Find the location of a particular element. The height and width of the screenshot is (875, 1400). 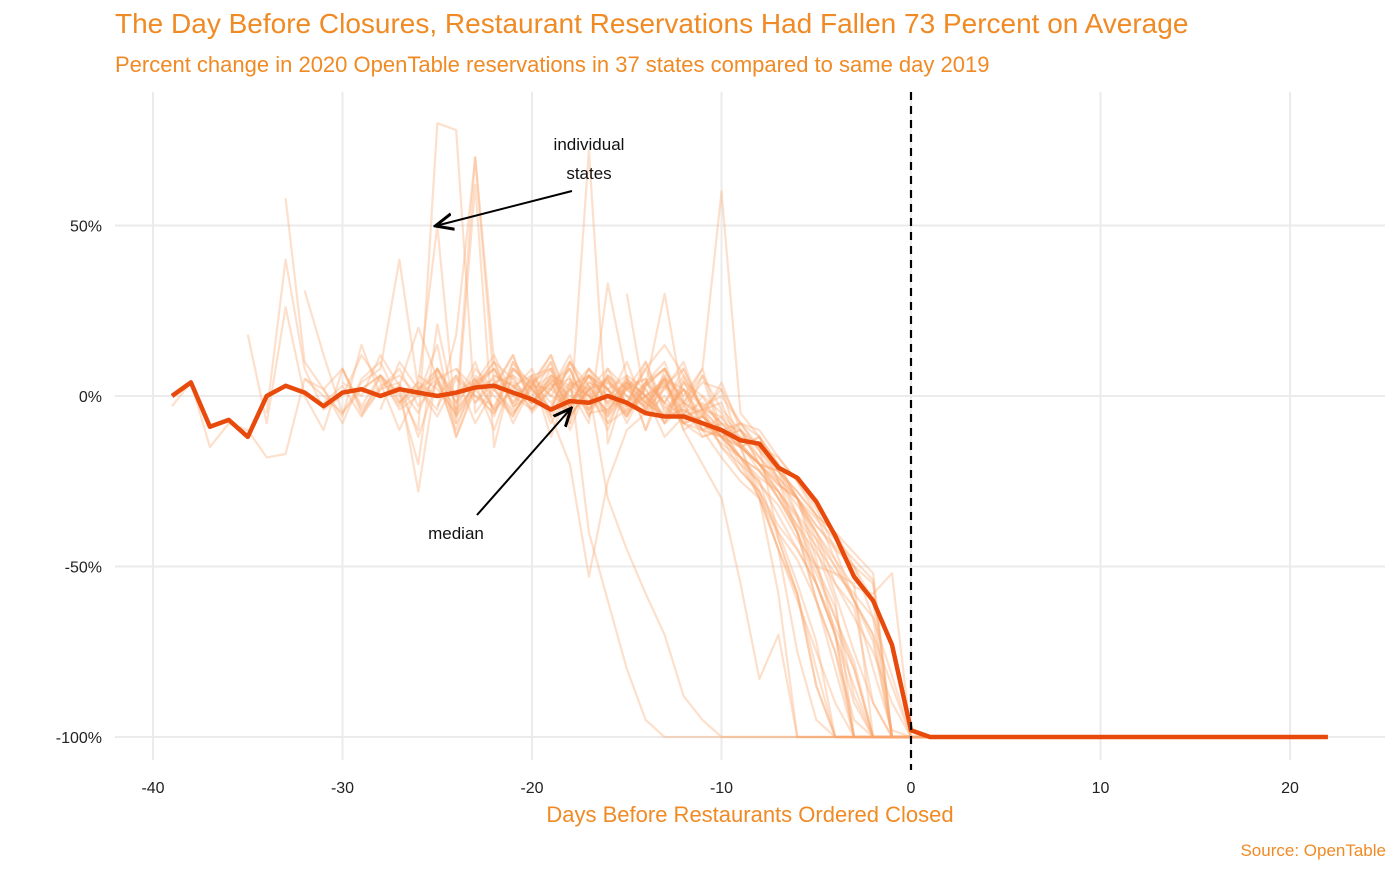

annotations: individual states median is located at coordinates (526, 339).